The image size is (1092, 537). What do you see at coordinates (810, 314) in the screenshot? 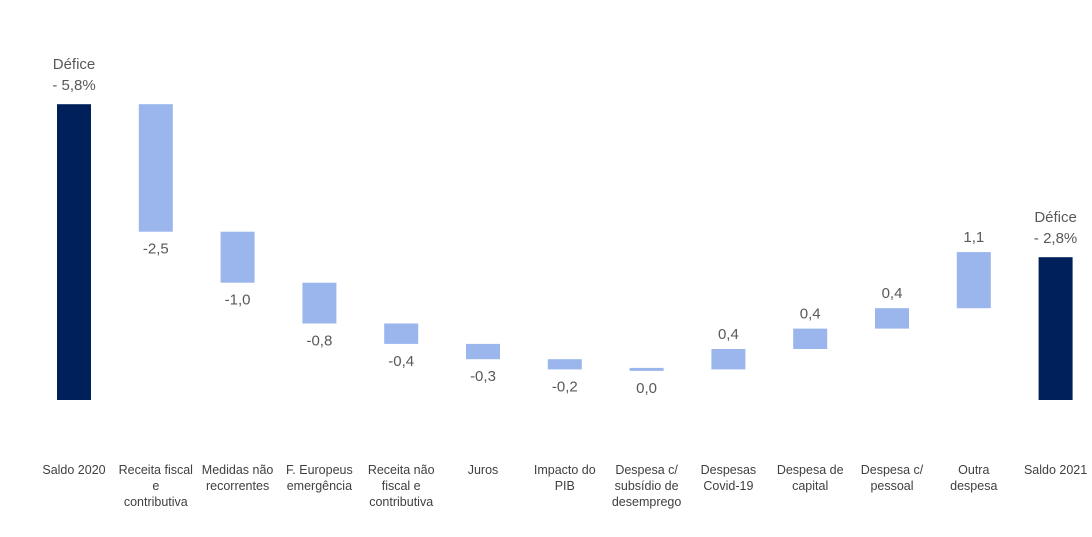
I see `data-label-9: 0,4` at bounding box center [810, 314].